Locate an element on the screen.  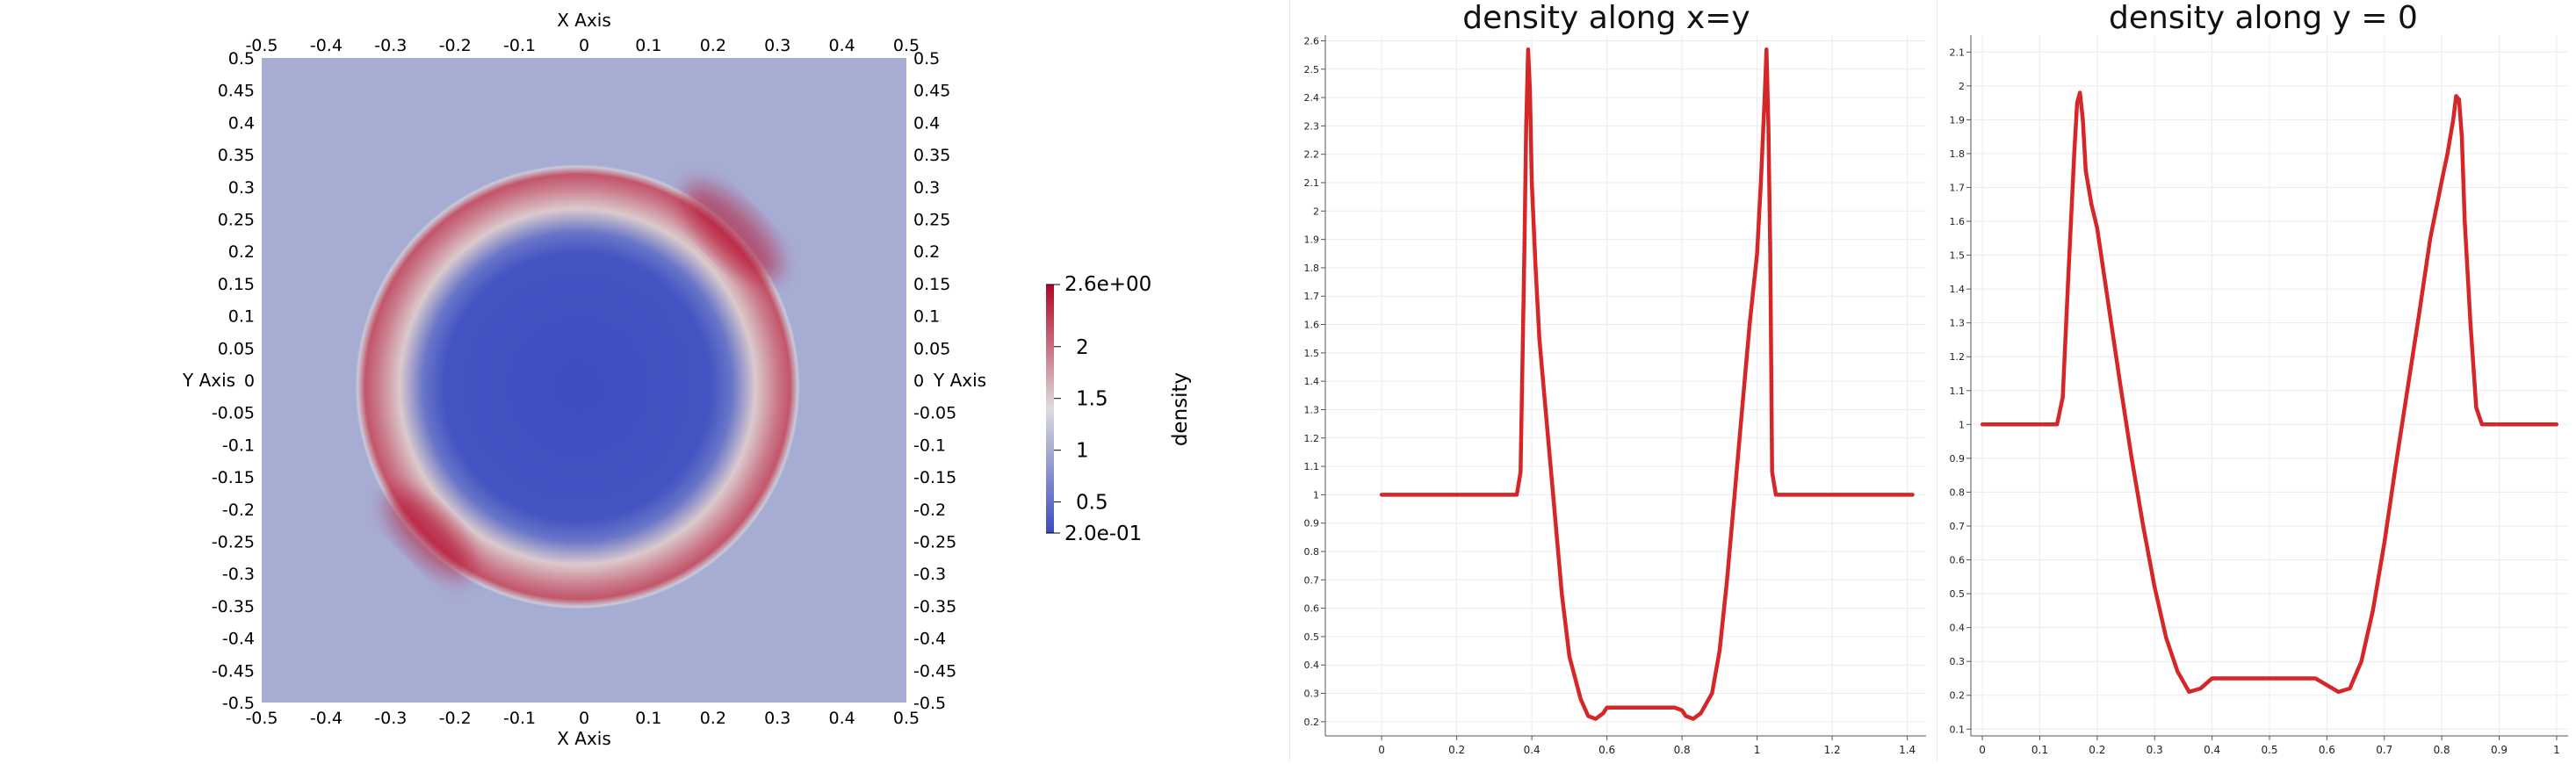
y-tick-label: 1.2 is located at coordinates (1312, 438).